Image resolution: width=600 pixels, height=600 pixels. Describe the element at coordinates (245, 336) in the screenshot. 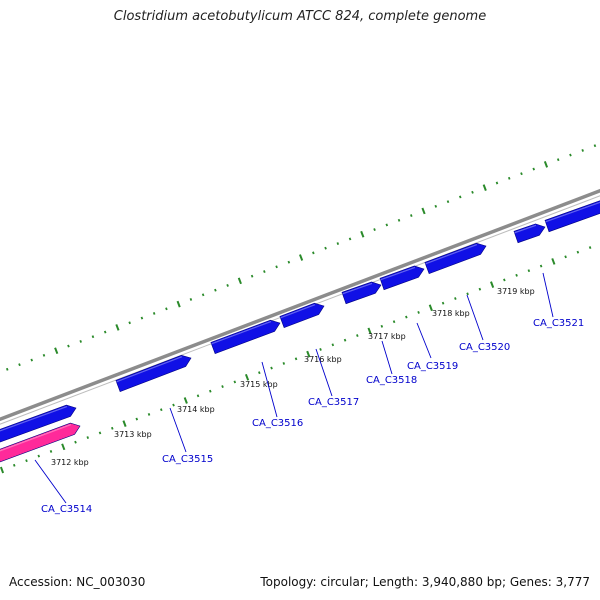

I see `gene-arrow-ca-c3516` at that location.